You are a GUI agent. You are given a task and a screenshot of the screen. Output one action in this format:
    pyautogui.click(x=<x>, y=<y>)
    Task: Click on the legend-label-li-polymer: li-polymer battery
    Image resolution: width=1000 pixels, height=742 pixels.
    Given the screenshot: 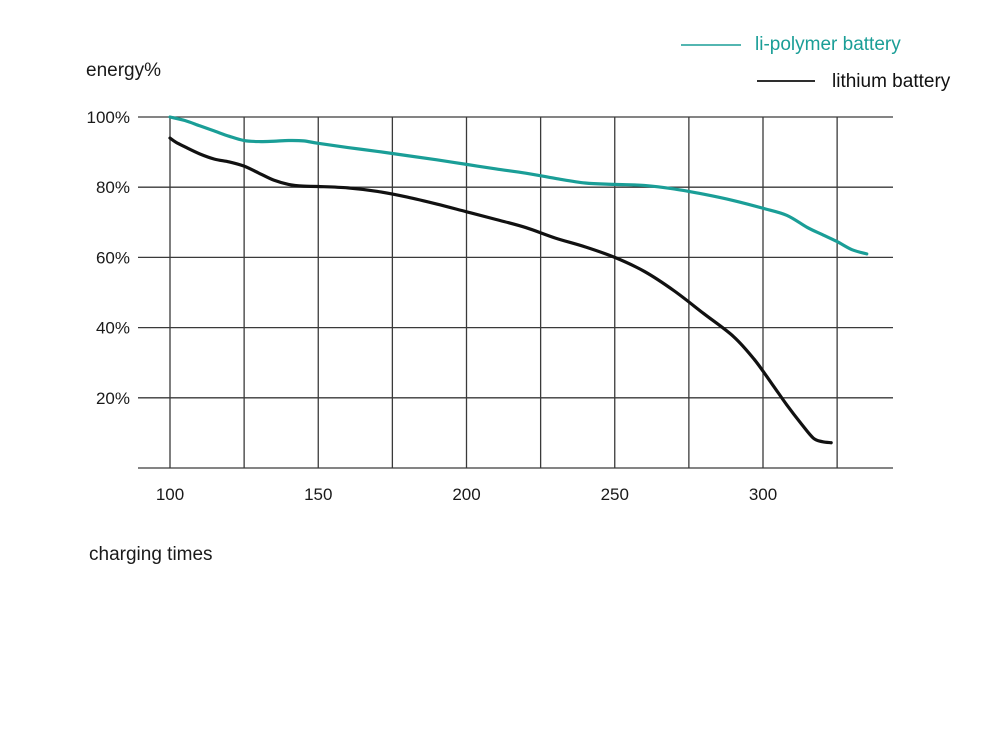 What is the action you would take?
    pyautogui.click(x=828, y=44)
    